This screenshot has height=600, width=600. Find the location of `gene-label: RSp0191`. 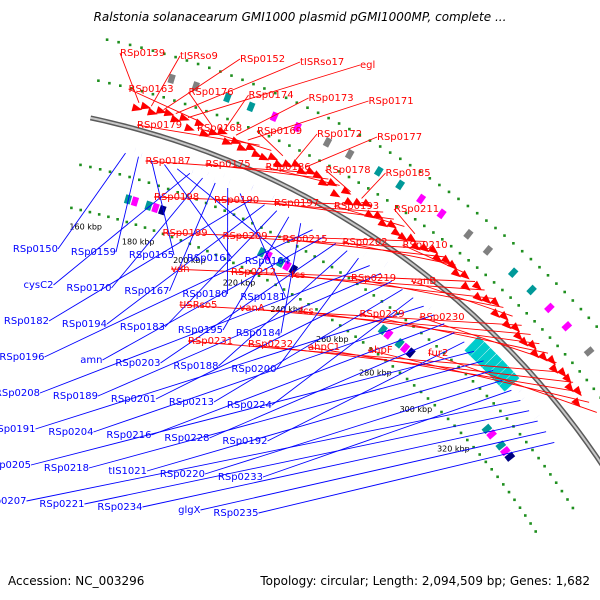

gene-label: RSp0191 is located at coordinates (18, 429).